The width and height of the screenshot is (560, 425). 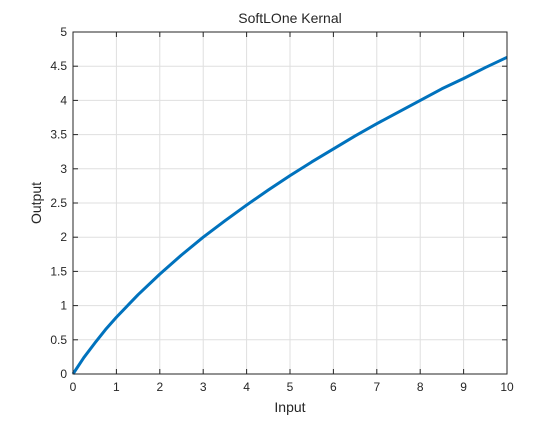 I want to click on y-tick-labels: 0 0.5 1 1.5 2 2.5 3 3.5 4 4.5 5, so click(x=58, y=203).